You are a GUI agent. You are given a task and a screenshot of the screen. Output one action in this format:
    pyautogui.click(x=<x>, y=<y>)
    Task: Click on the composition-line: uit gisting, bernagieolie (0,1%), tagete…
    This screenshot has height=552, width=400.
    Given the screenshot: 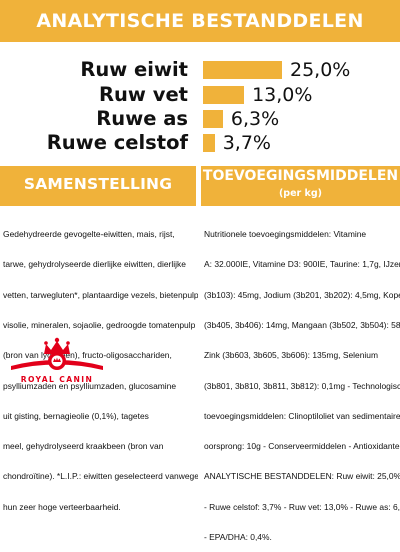 What is the action you would take?
    pyautogui.click(x=76, y=415)
    